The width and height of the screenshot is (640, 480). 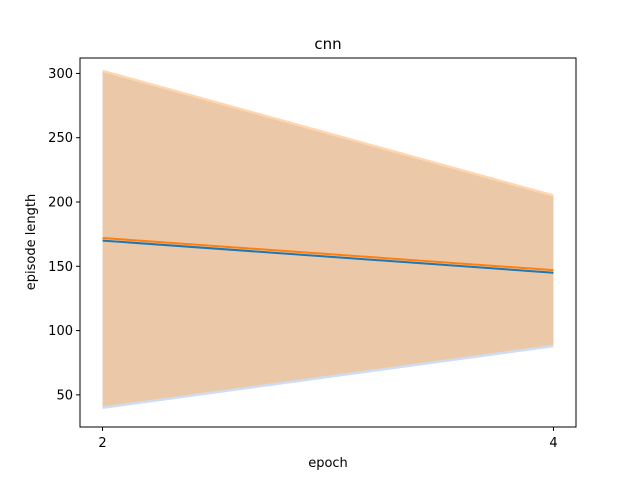 I want to click on y-tick-label: 100, so click(x=60, y=331).